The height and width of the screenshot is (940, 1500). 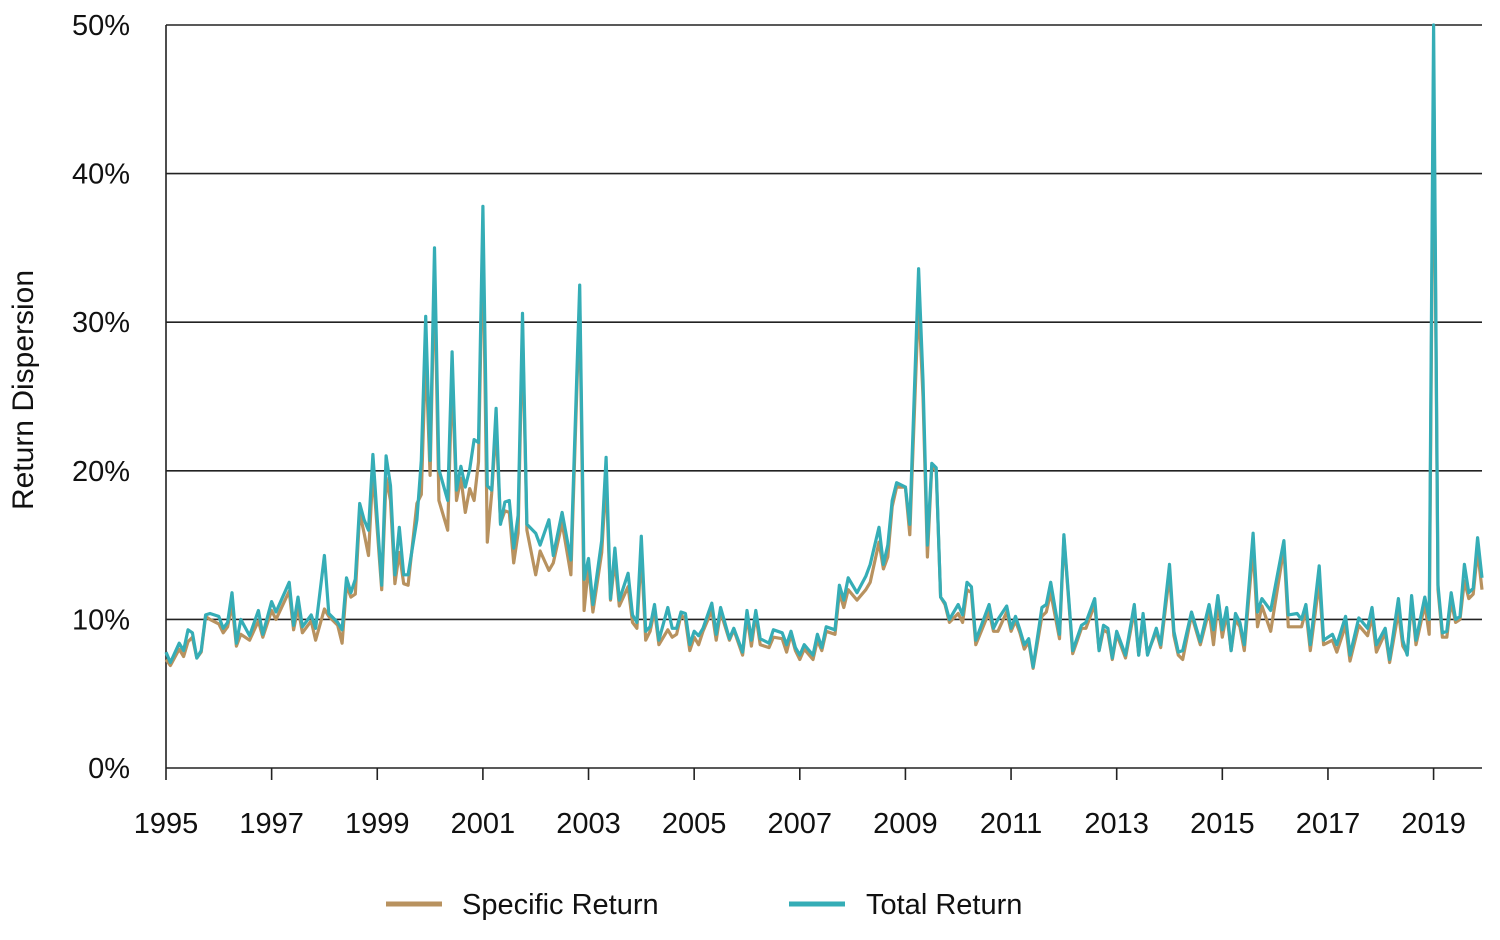 I want to click on x-tick-label: 2013, so click(x=1116, y=824).